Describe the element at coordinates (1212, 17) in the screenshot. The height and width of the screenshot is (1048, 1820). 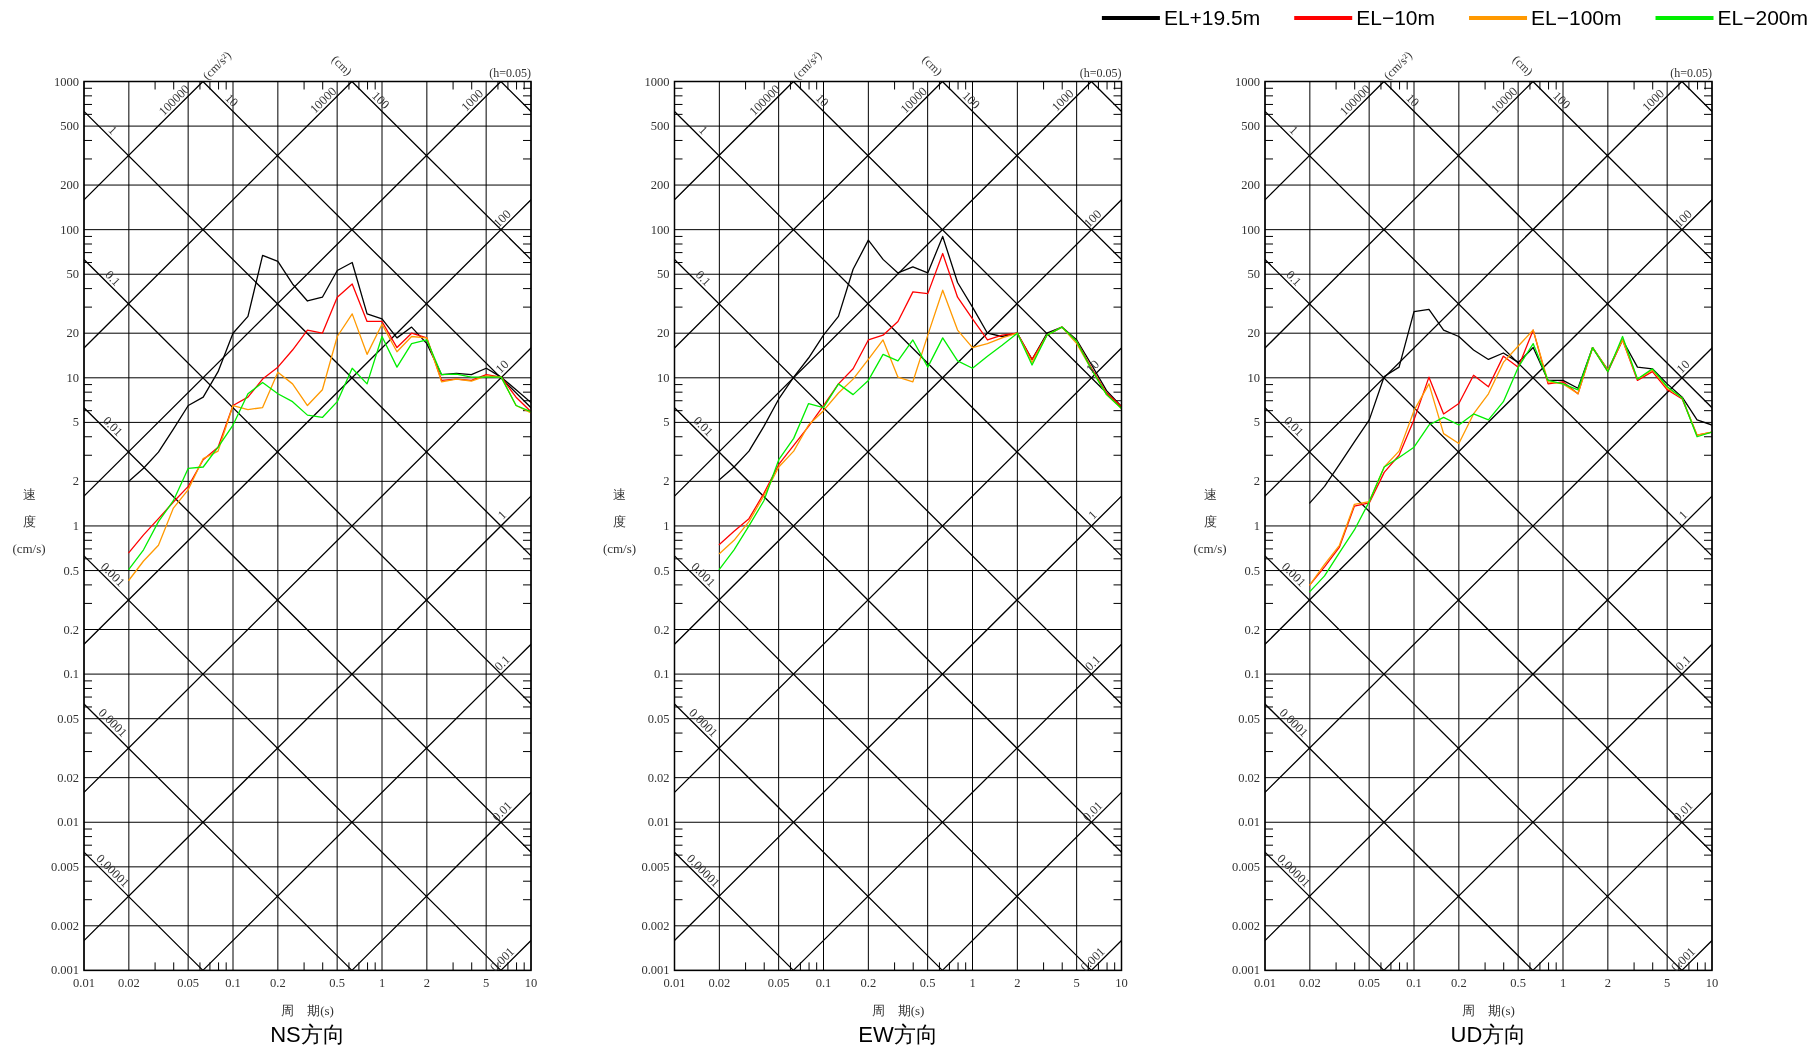
I see `legend-label: EL+19.5m` at that location.